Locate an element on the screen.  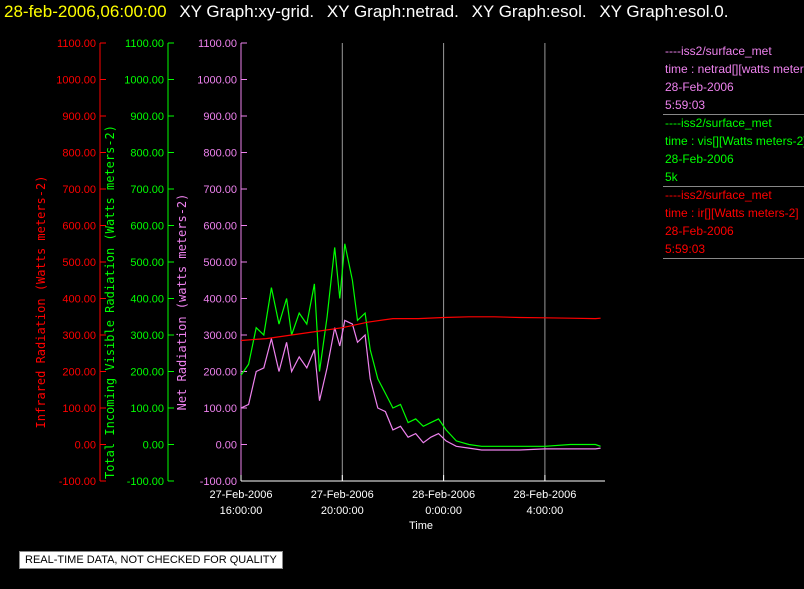
legend-line: time : vis[][Watts meters-2] is located at coordinates (734, 141).